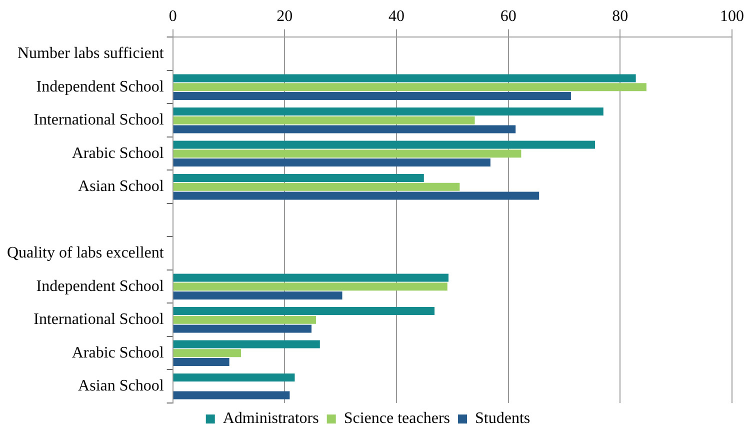 The width and height of the screenshot is (748, 437). What do you see at coordinates (397, 419) in the screenshot?
I see `legend-label: Science teachers` at bounding box center [397, 419].